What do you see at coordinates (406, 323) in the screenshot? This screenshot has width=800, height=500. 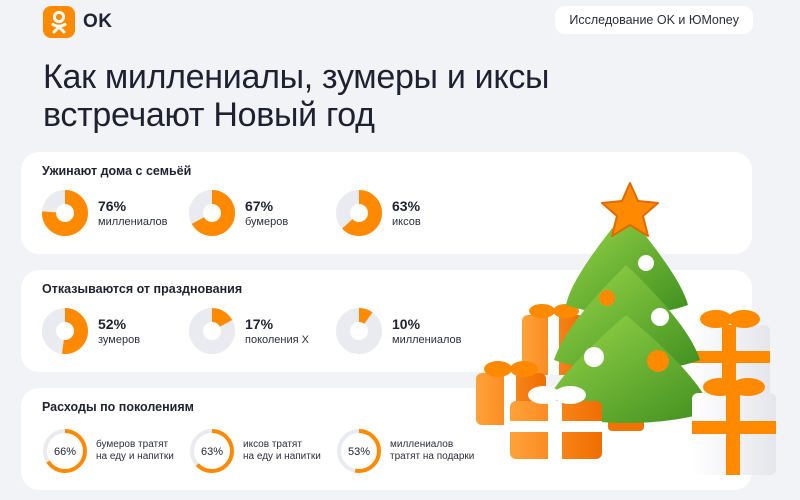 I see `stat-value: 10%` at bounding box center [406, 323].